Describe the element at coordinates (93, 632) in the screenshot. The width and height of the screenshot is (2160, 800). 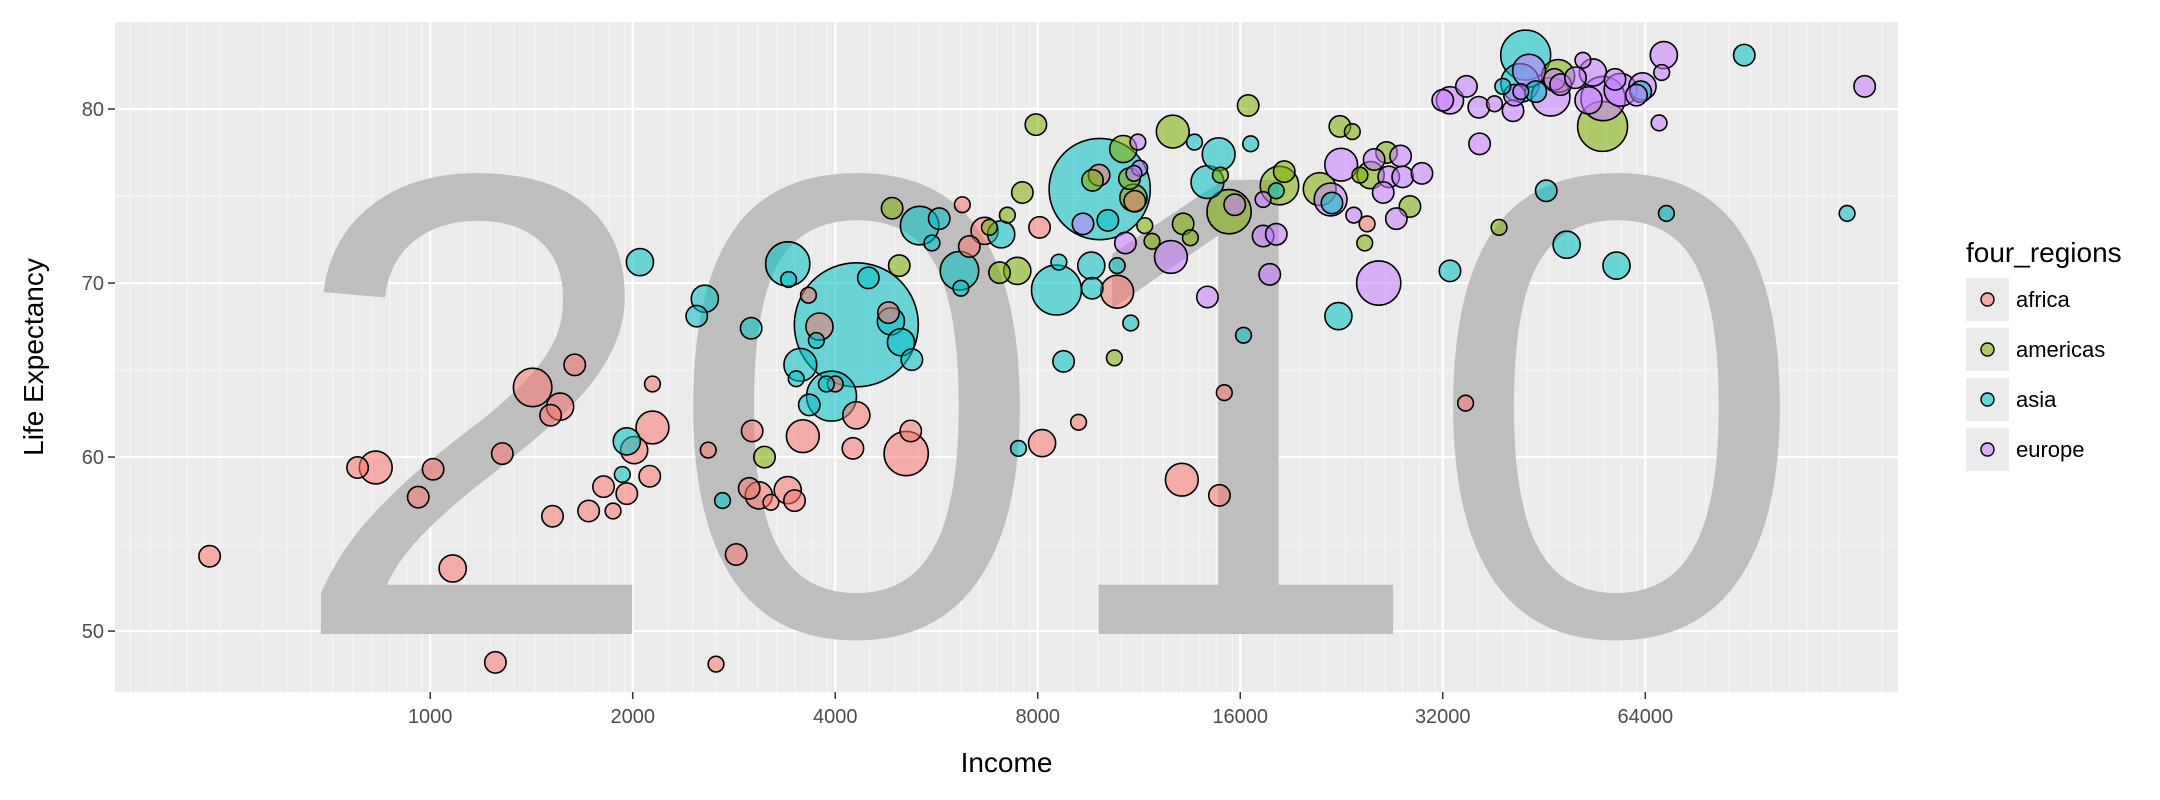
I see `y-tick-label: 50` at that location.